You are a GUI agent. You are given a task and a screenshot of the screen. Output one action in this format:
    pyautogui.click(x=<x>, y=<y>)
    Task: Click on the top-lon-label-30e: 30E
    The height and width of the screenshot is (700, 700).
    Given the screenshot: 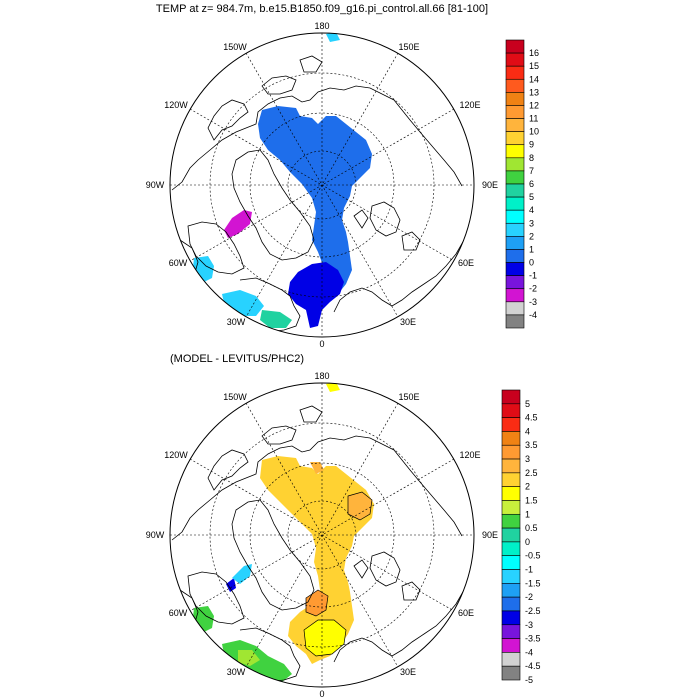 What is the action you would take?
    pyautogui.click(x=408, y=322)
    